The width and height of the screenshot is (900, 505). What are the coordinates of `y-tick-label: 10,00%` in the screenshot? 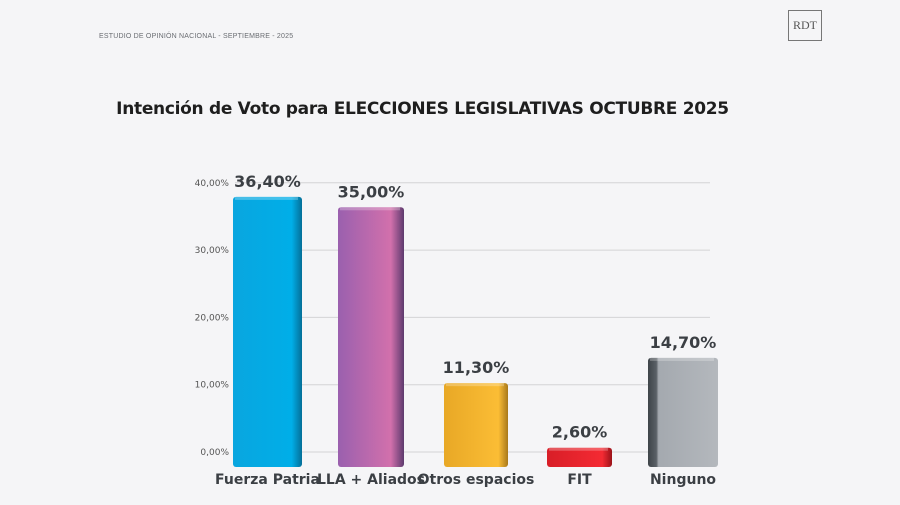 It's located at (212, 386).